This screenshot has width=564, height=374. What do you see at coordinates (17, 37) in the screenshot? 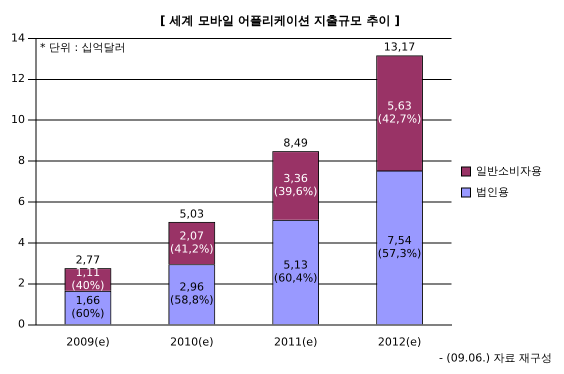
I see `y-tick-label: 14` at bounding box center [17, 37].